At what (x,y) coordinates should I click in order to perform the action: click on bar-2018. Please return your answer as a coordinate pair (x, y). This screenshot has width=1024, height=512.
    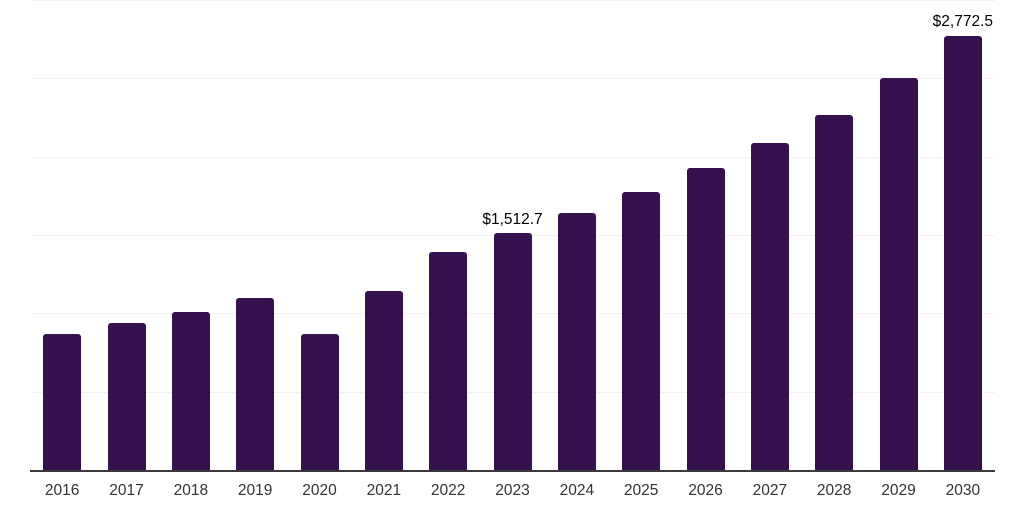
    Looking at the image, I should click on (190, 390).